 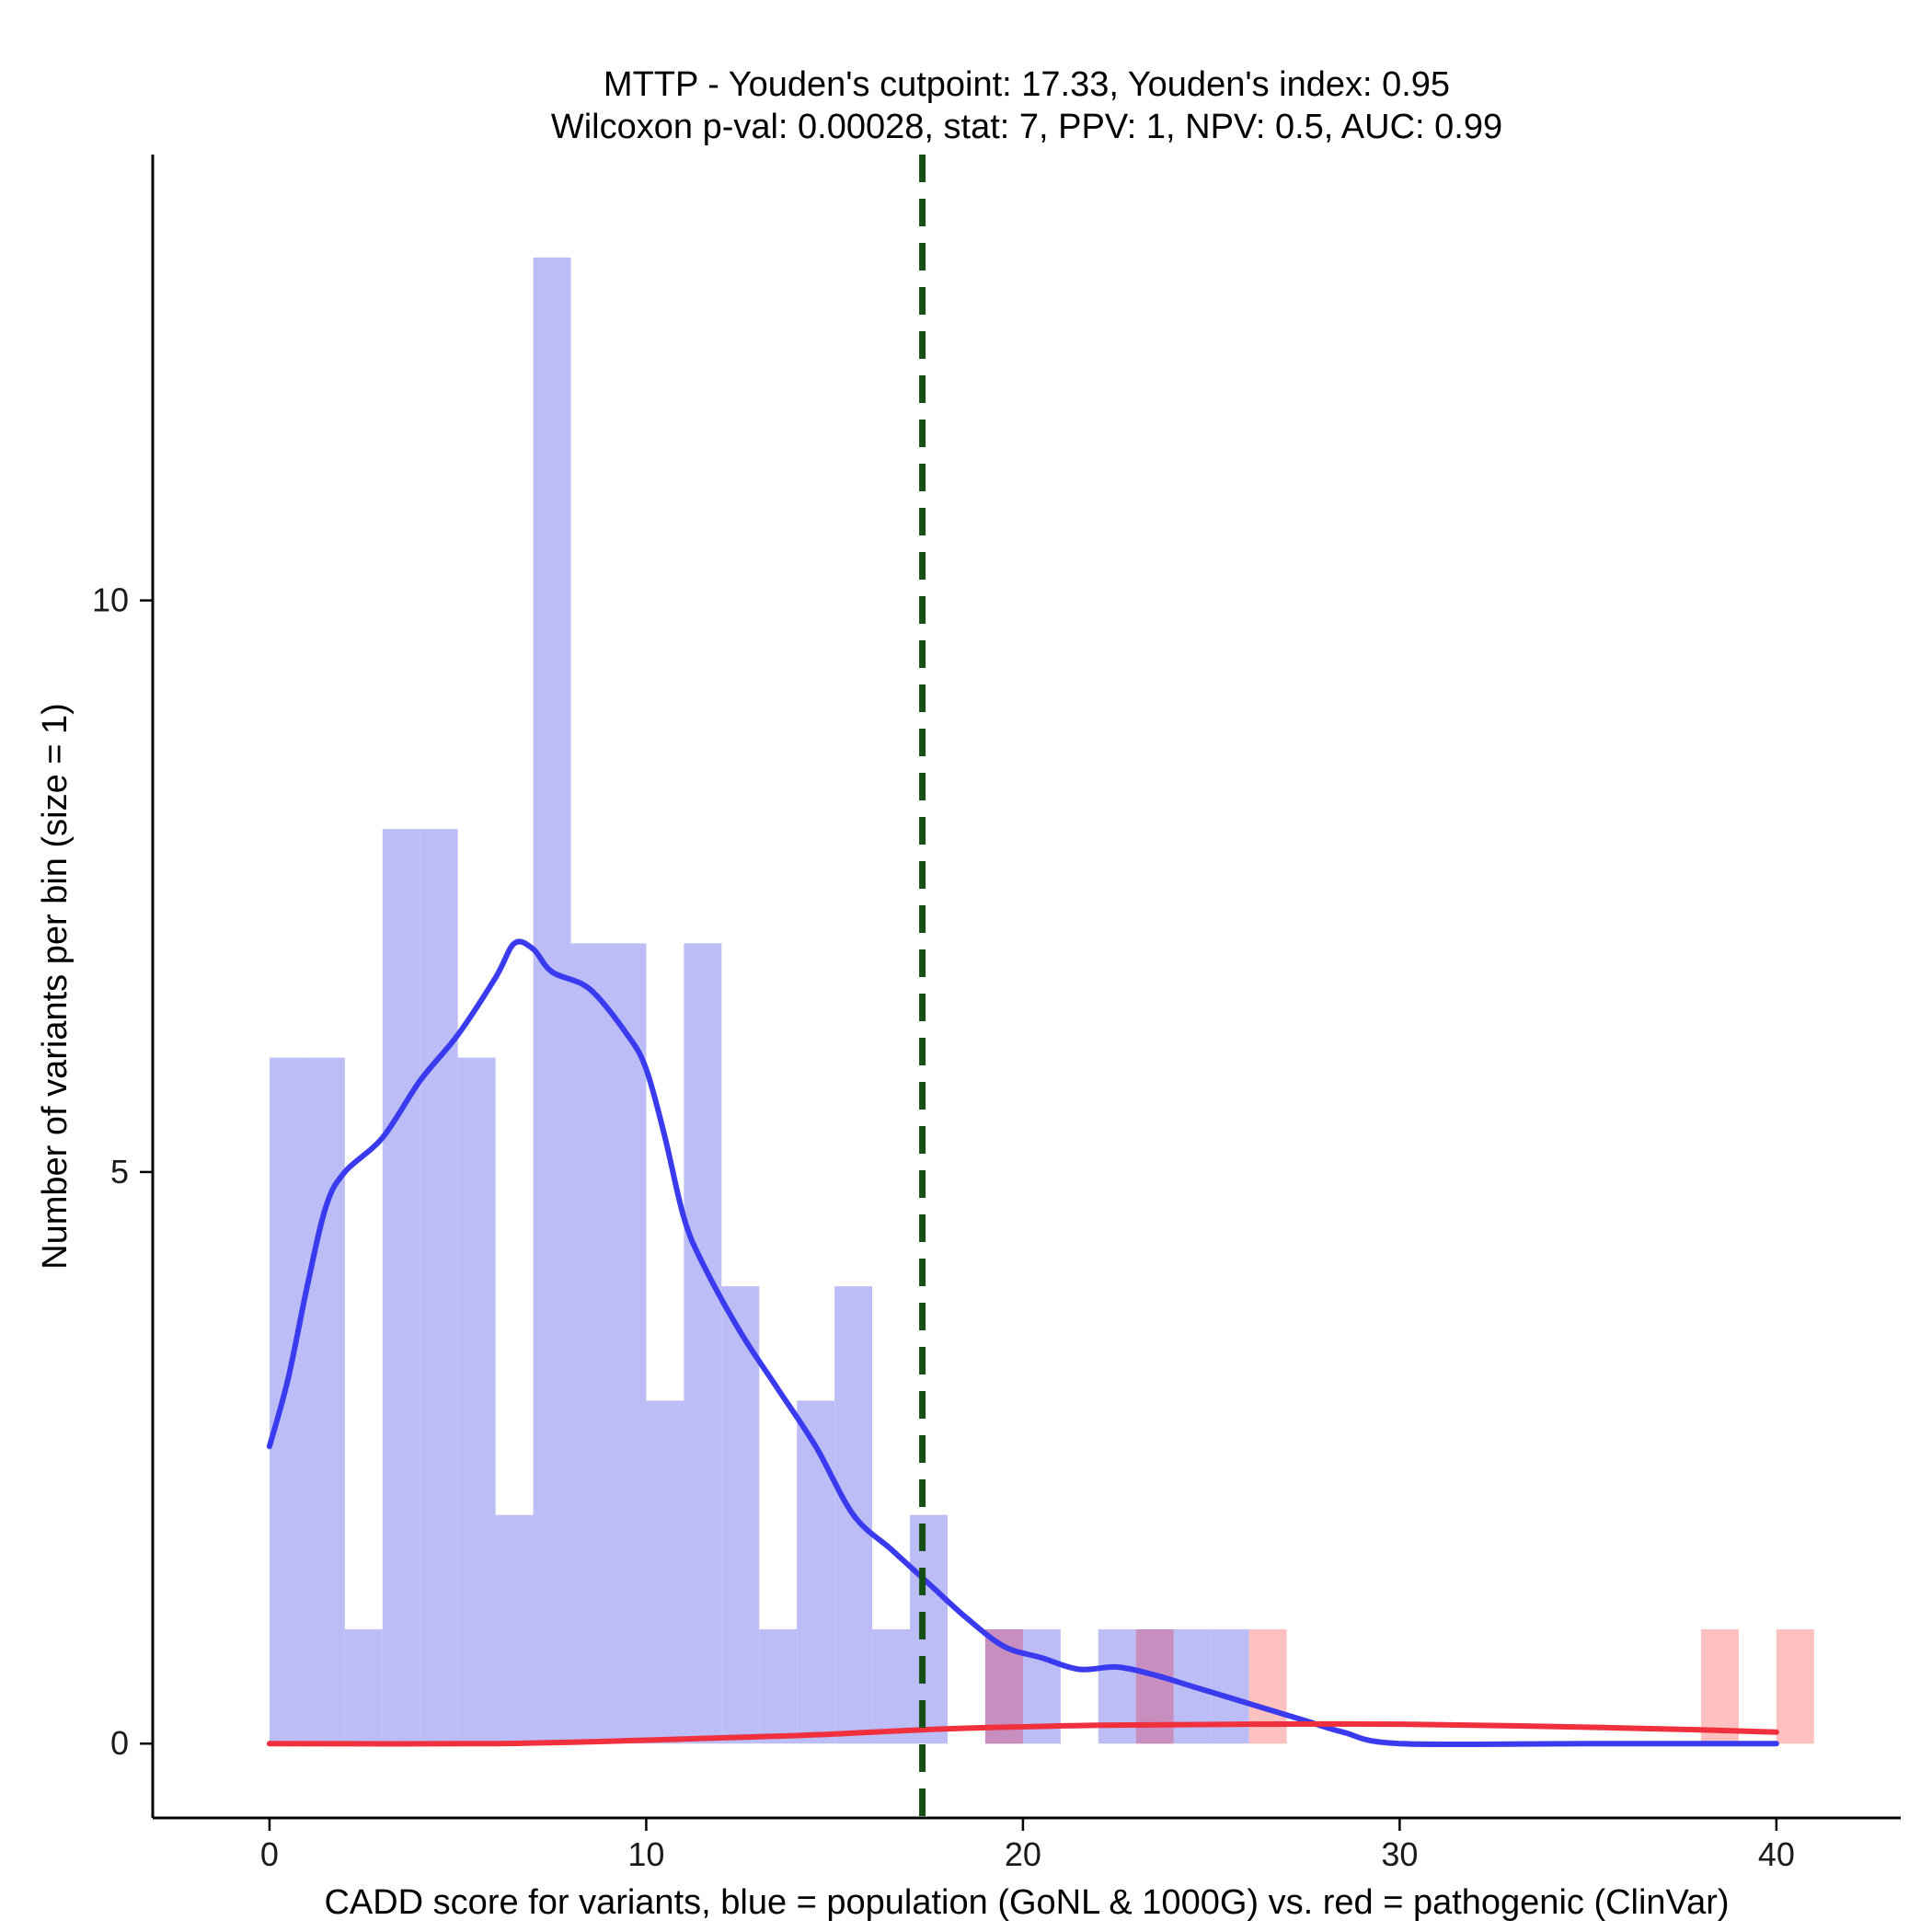 I want to click on y-axis-ticks: 0 5 10, so click(x=122, y=1171).